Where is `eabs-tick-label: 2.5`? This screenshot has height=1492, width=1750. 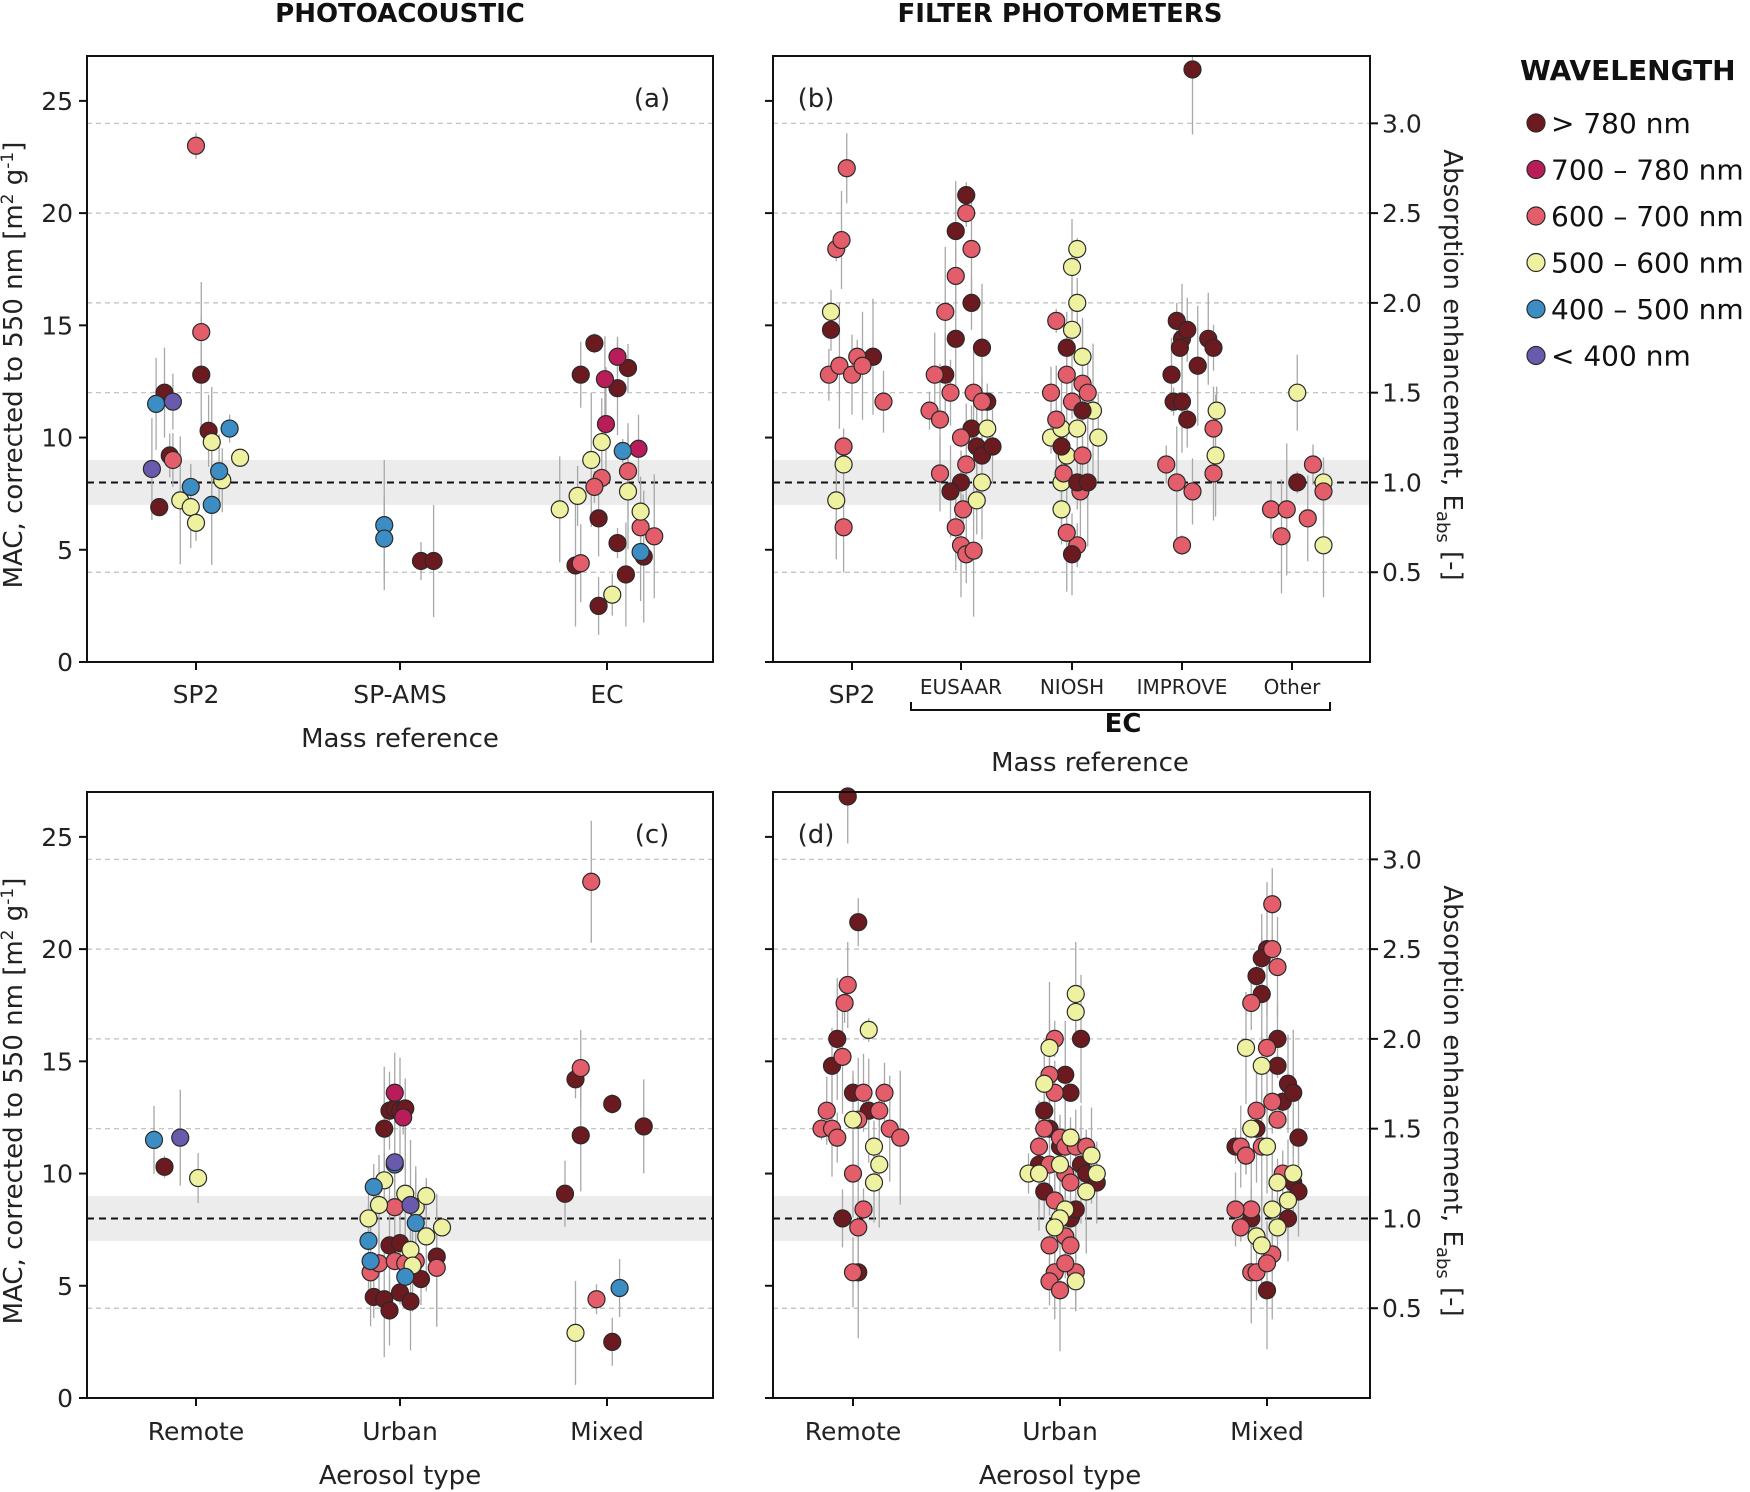 eabs-tick-label: 2.5 is located at coordinates (1402, 213).